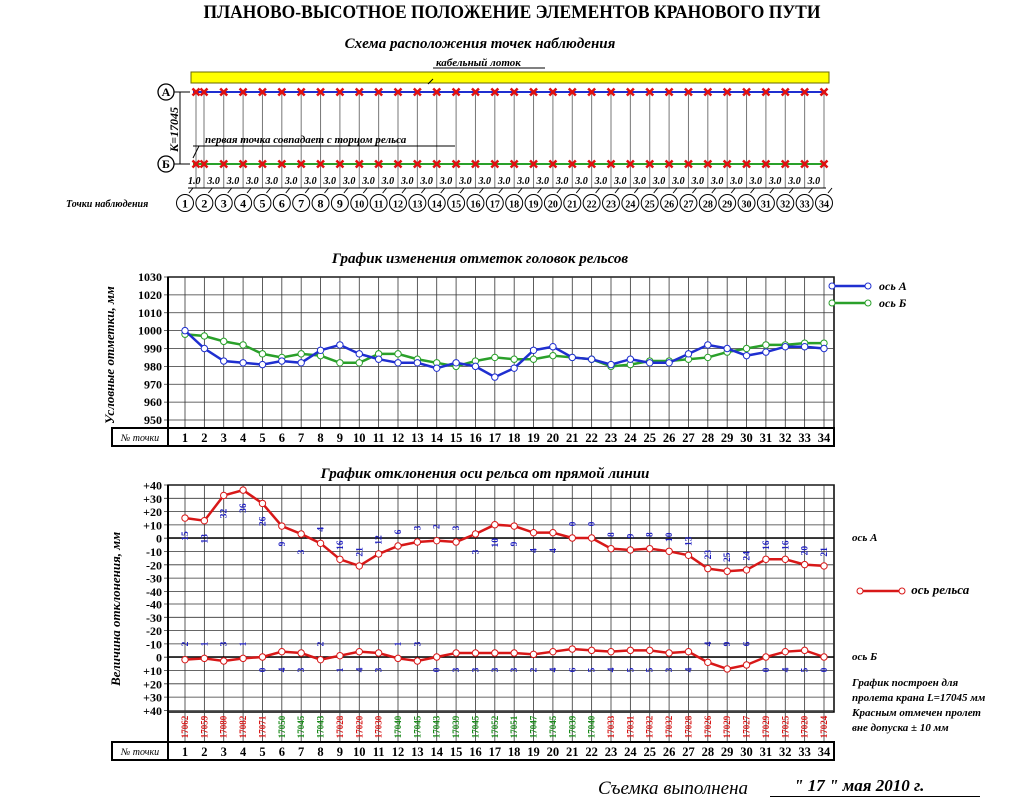 This screenshot has height=806, width=1024. Describe the element at coordinates (152, 698) in the screenshot. I see `y-tick-label: +30` at that location.